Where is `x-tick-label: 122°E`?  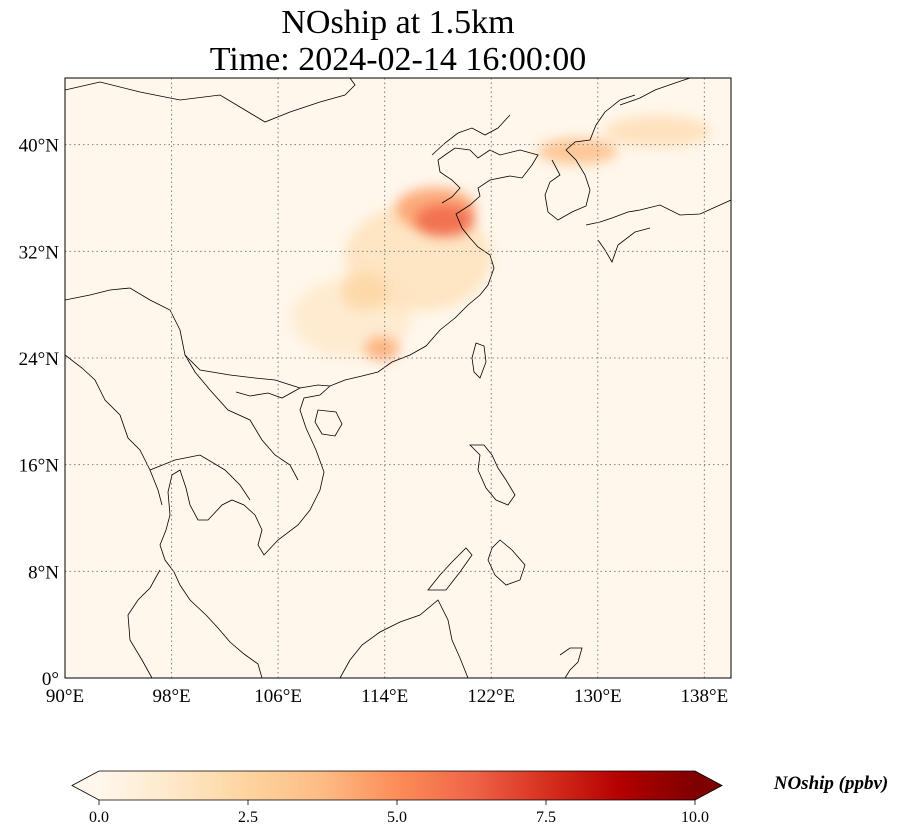
x-tick-label: 122°E is located at coordinates (491, 696).